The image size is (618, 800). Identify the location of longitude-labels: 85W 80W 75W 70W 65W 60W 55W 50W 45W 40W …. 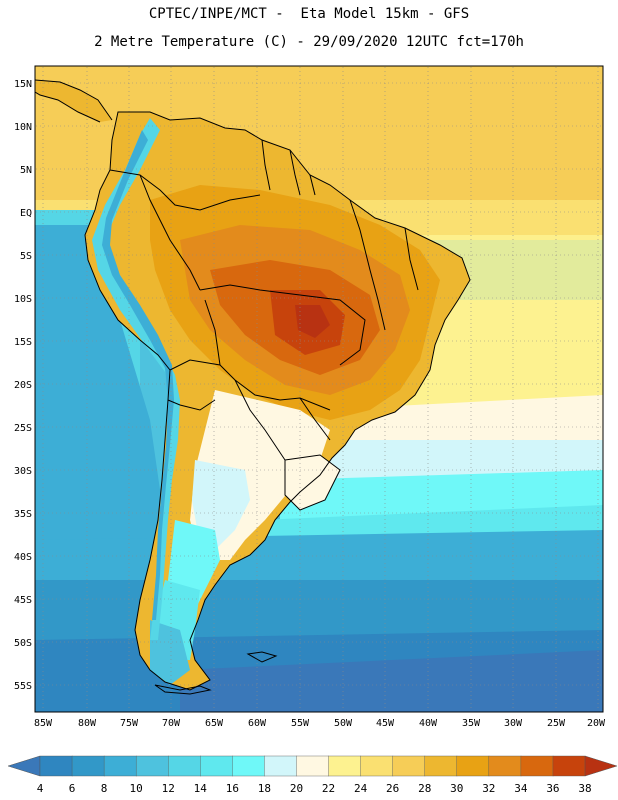
(320, 723).